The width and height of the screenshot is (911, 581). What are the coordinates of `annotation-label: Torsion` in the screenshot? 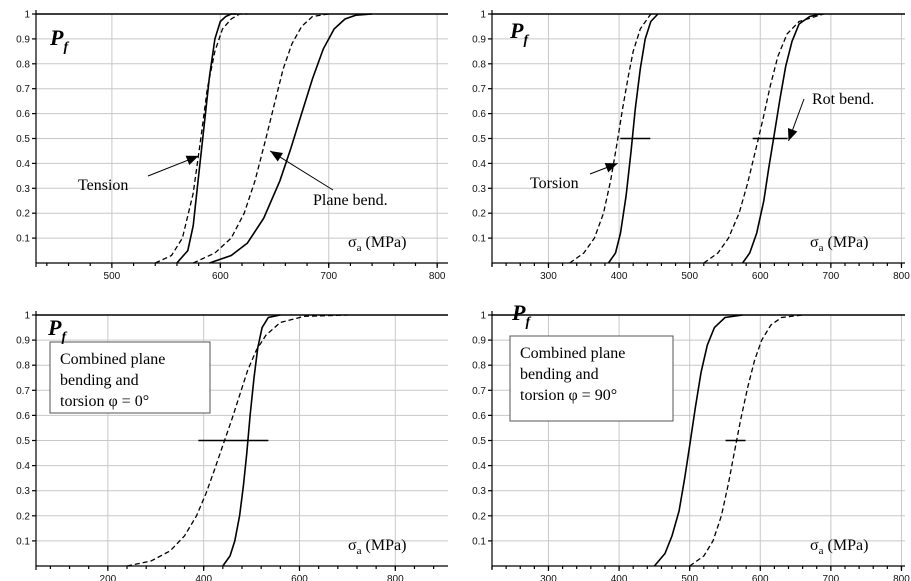 It's located at (554, 183).